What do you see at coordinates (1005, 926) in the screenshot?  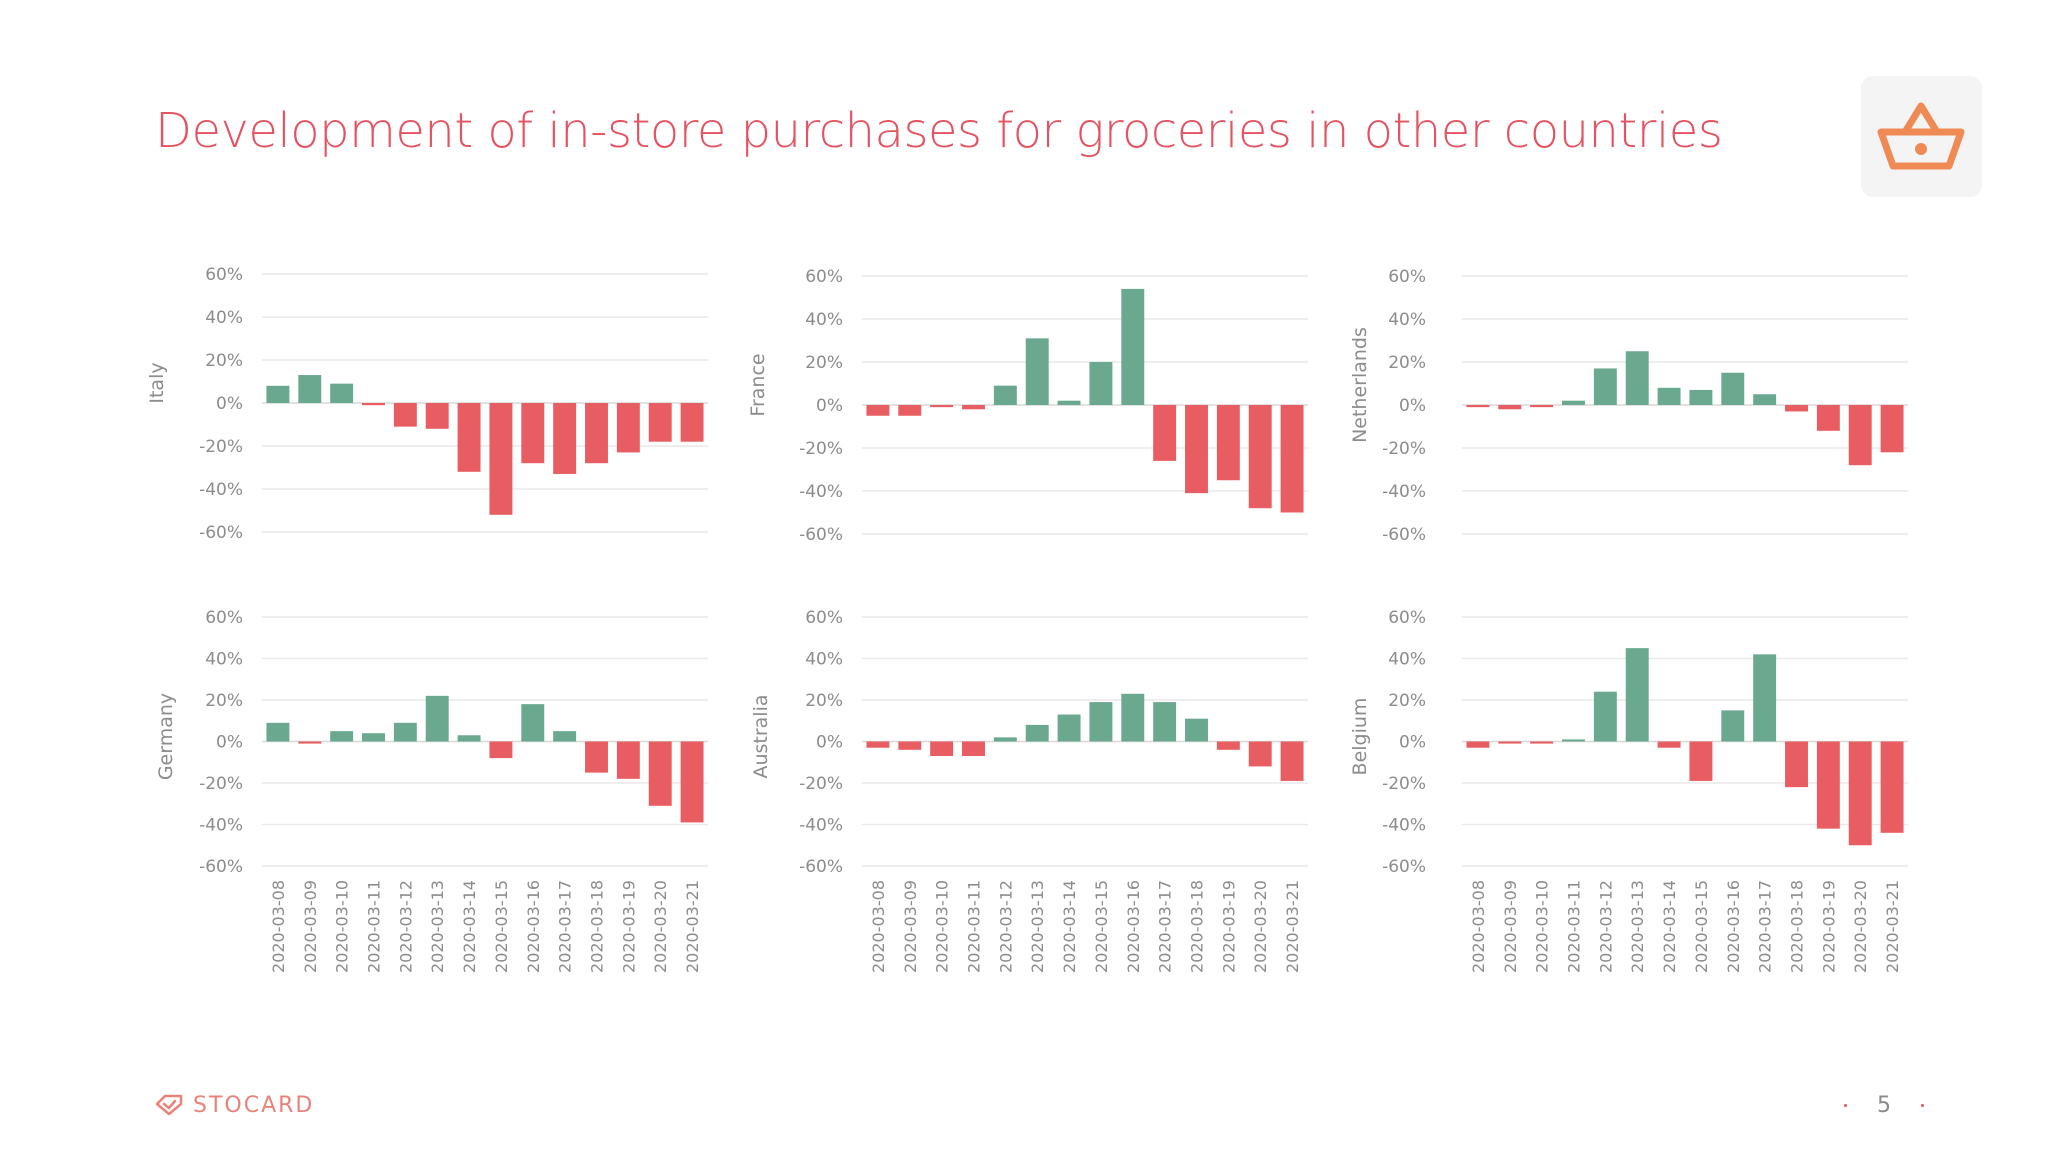 I see `x-tick-label: 2020-03-12` at bounding box center [1005, 926].